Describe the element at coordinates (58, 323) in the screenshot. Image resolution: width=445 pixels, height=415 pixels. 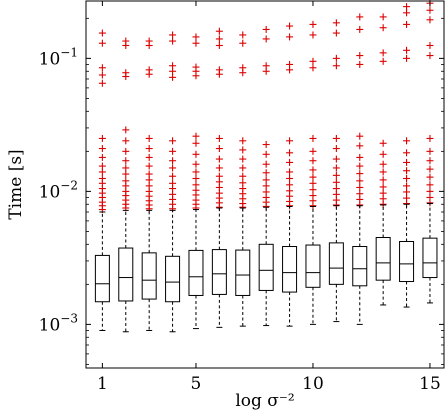
I see `y-tick-label: 10⁻³` at that location.